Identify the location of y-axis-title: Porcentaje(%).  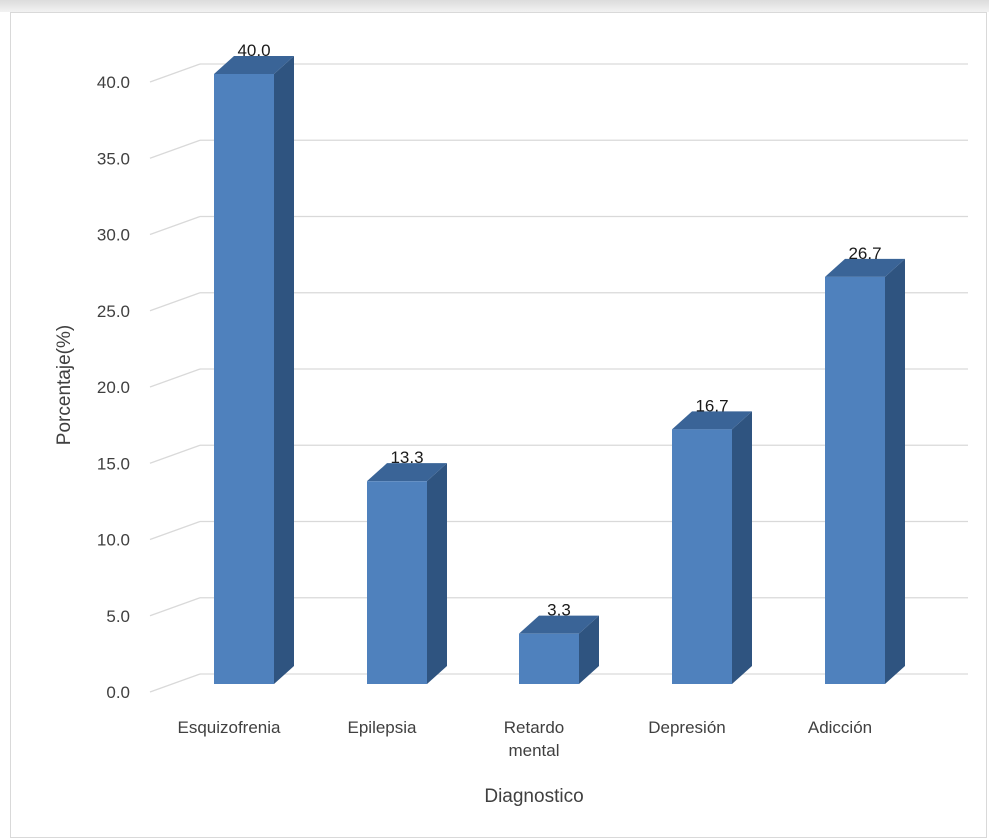
(64, 385).